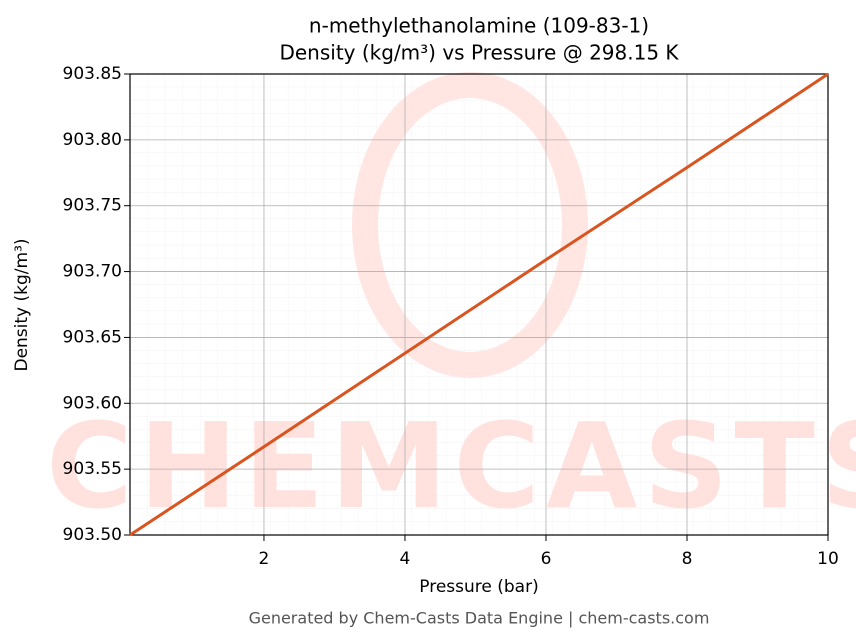 This screenshot has width=856, height=644. What do you see at coordinates (405, 559) in the screenshot?
I see `x-tick-label: 4` at bounding box center [405, 559].